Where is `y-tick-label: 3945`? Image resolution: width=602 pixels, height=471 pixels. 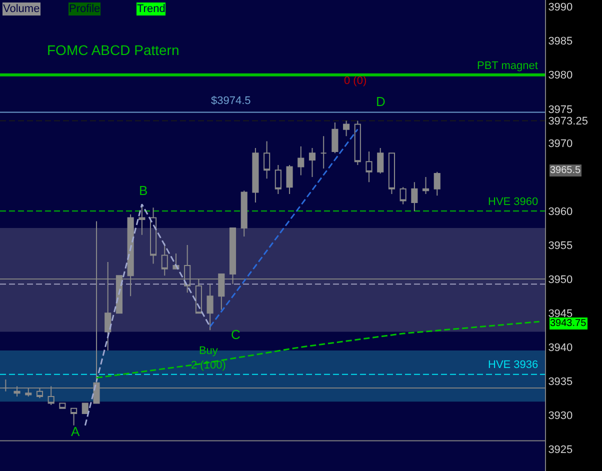 y-tick-label: 3945 is located at coordinates (560, 314).